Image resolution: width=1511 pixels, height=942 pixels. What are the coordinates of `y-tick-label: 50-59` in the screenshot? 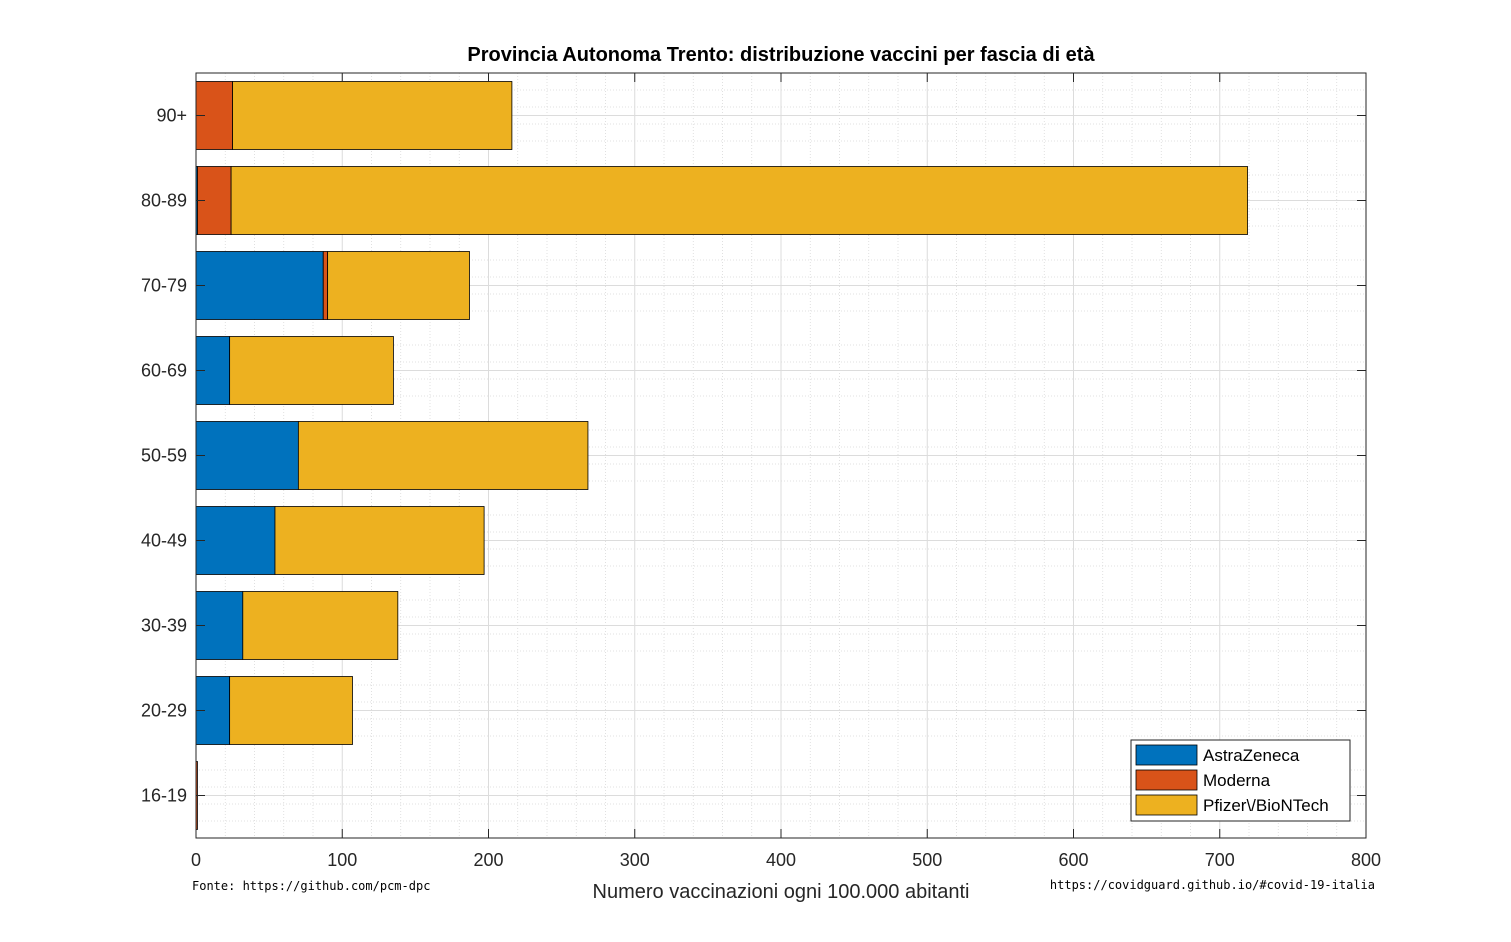 It's located at (164, 456).